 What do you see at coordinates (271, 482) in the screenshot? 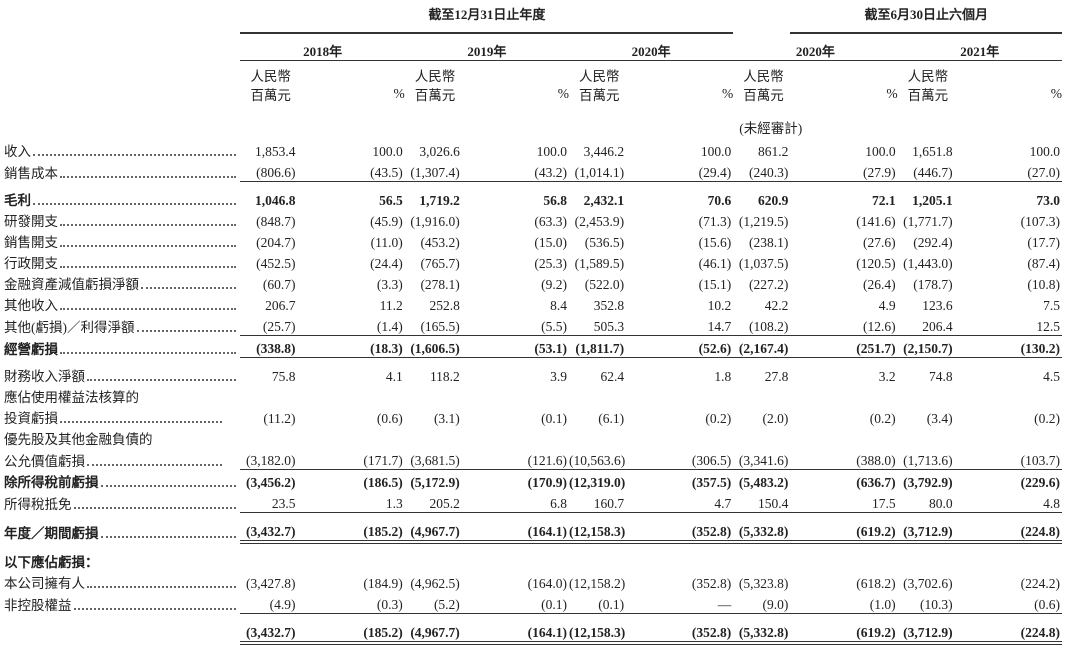
I see `amount-value: (3,456.2)` at bounding box center [271, 482].